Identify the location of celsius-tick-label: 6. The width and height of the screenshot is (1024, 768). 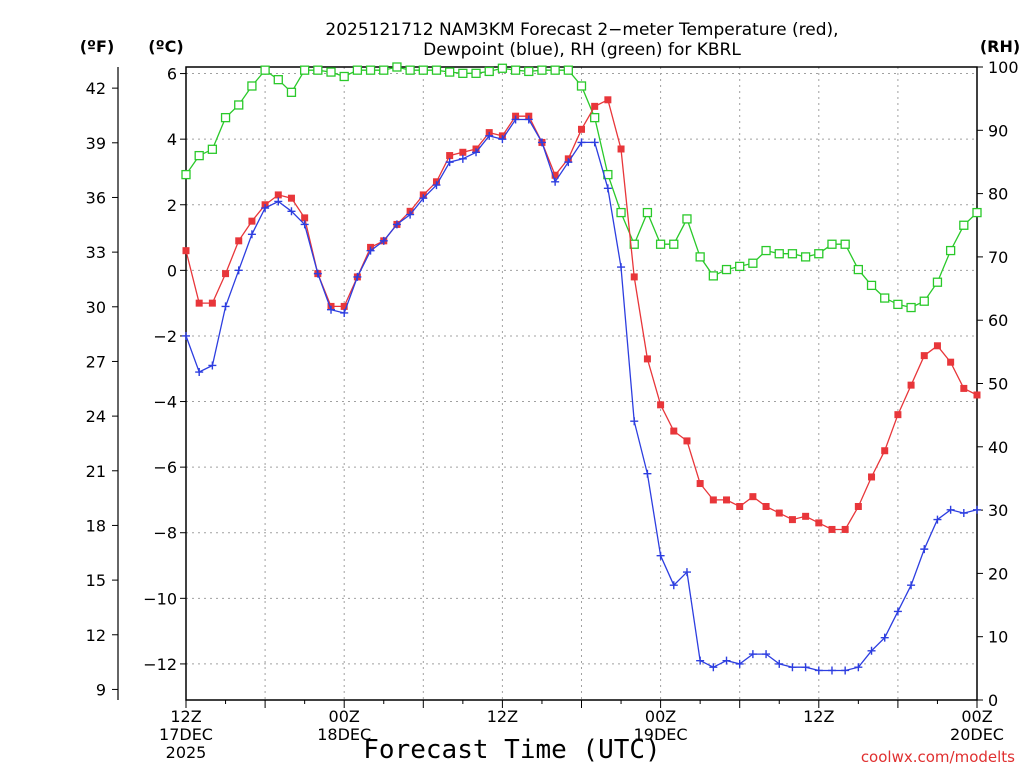
(172, 74).